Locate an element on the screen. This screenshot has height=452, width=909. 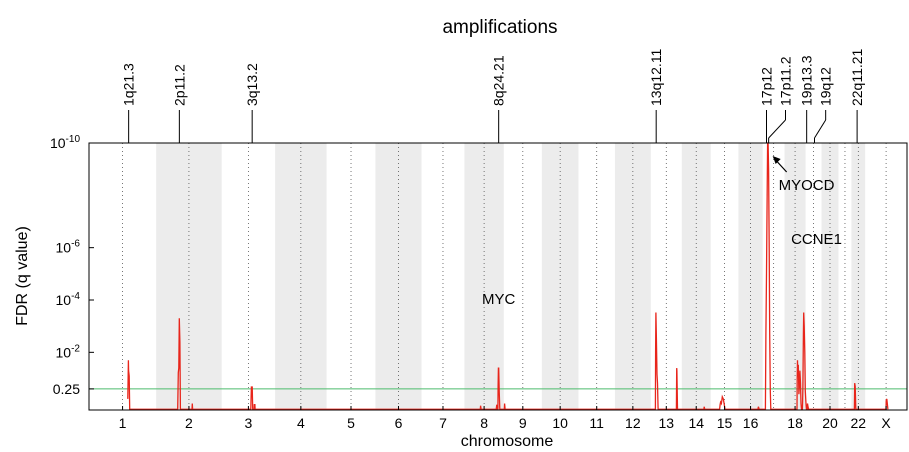
x-tick-label: 16 is located at coordinates (751, 423).